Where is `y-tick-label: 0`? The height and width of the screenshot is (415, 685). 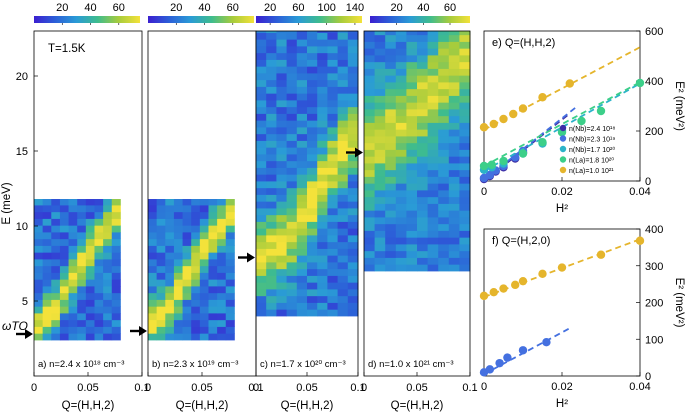 y-tick-label: 0 is located at coordinates (648, 182).